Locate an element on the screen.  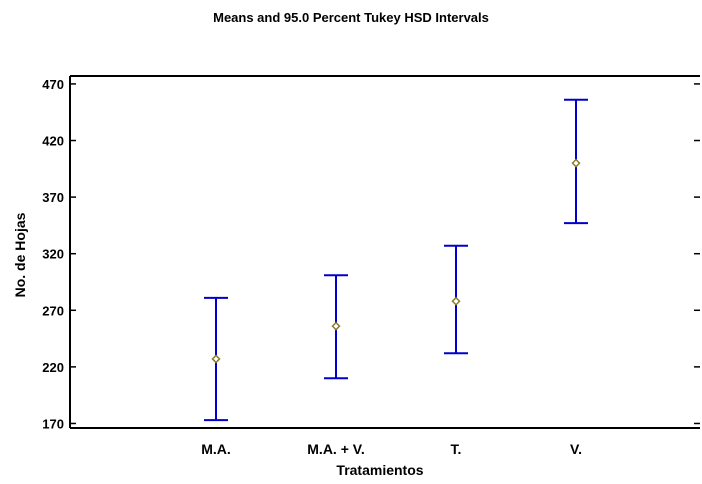
x-tick-label: T. is located at coordinates (456, 449).